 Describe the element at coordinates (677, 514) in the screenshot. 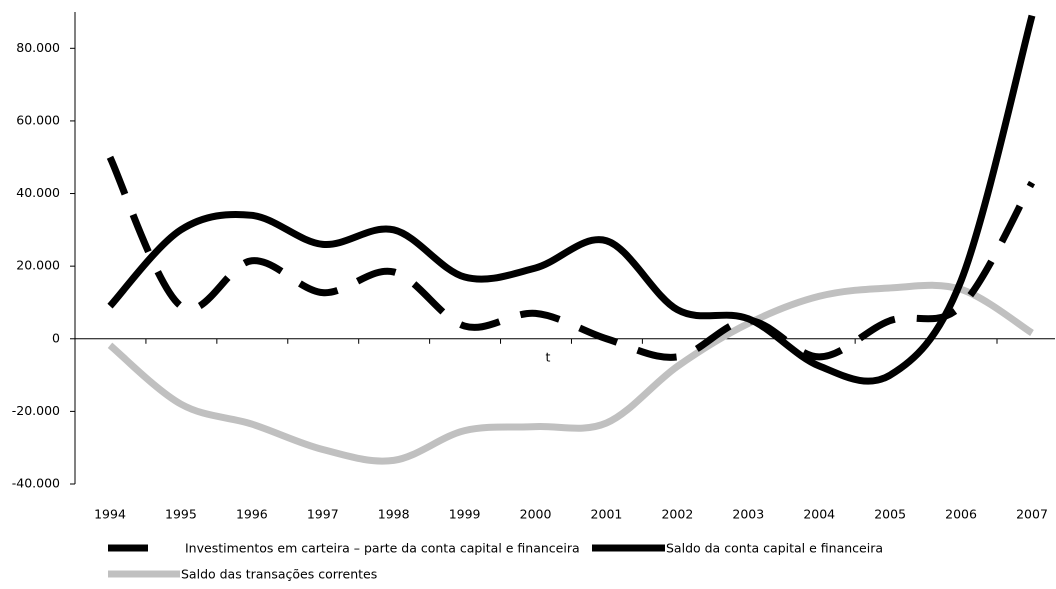

I see `x-tick-label: 2002` at that location.